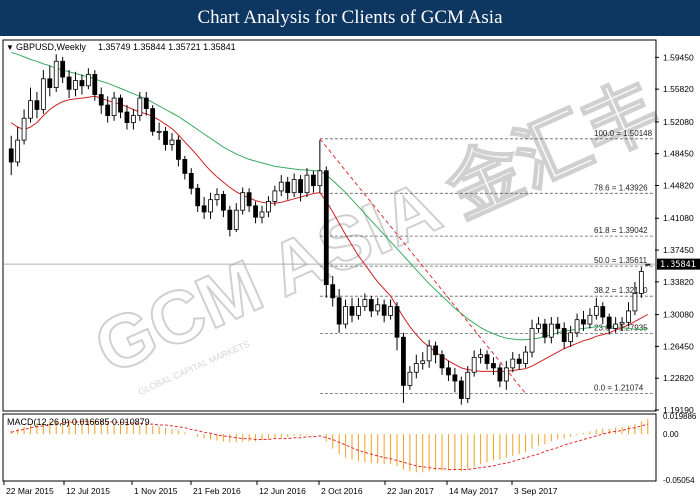 This screenshot has height=500, width=700. I want to click on y-tick-label: 1.44820, so click(678, 185).